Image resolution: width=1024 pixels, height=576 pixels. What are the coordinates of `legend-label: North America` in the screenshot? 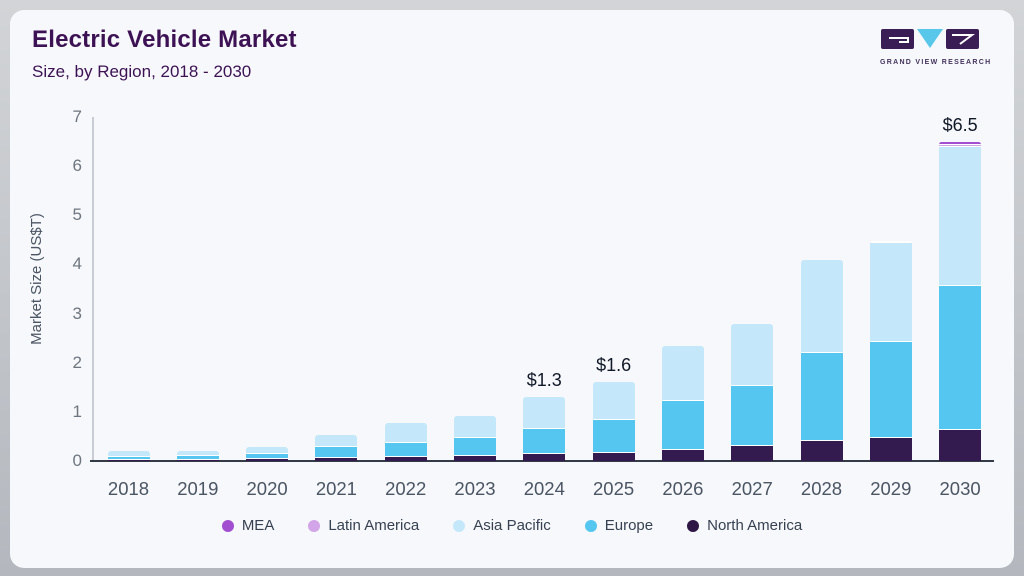 It's located at (755, 525).